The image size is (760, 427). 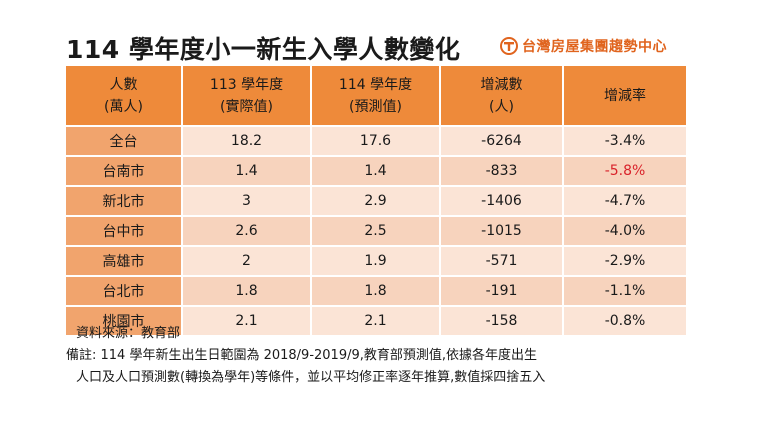 What do you see at coordinates (594, 47) in the screenshot?
I see `brand-name: 台灣房屋集團趨勢中心` at bounding box center [594, 47].